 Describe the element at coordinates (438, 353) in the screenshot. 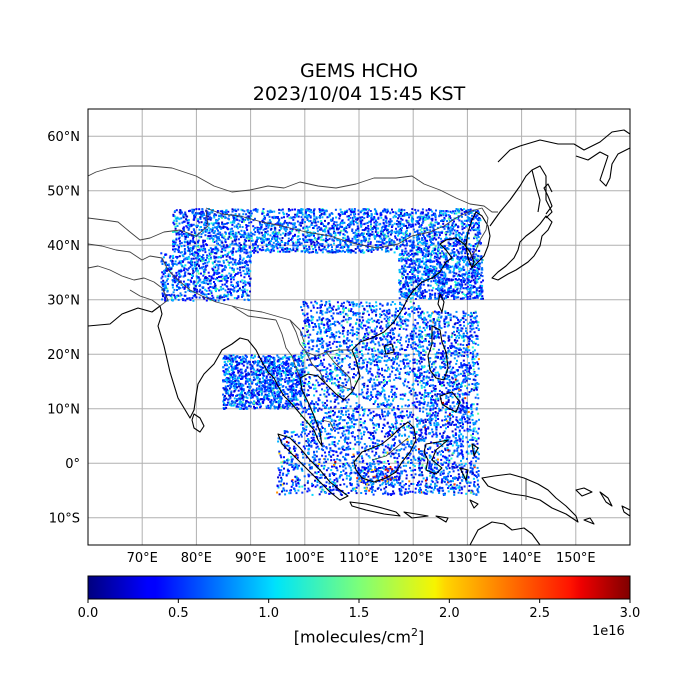

I see `coastline-philippines` at that location.